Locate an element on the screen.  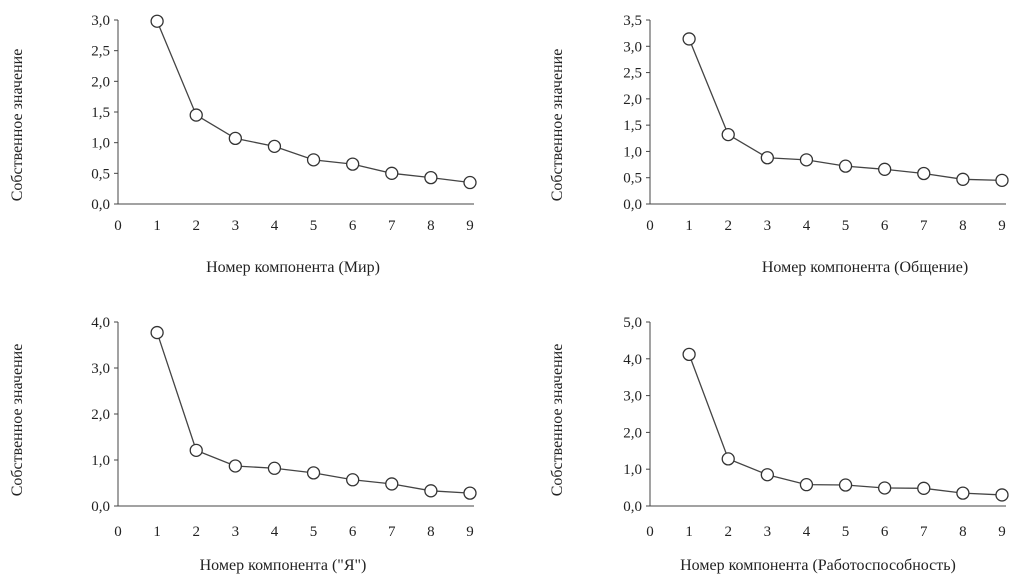
x-axis-label: Номер компонента (Общение) is located at coordinates (865, 267).